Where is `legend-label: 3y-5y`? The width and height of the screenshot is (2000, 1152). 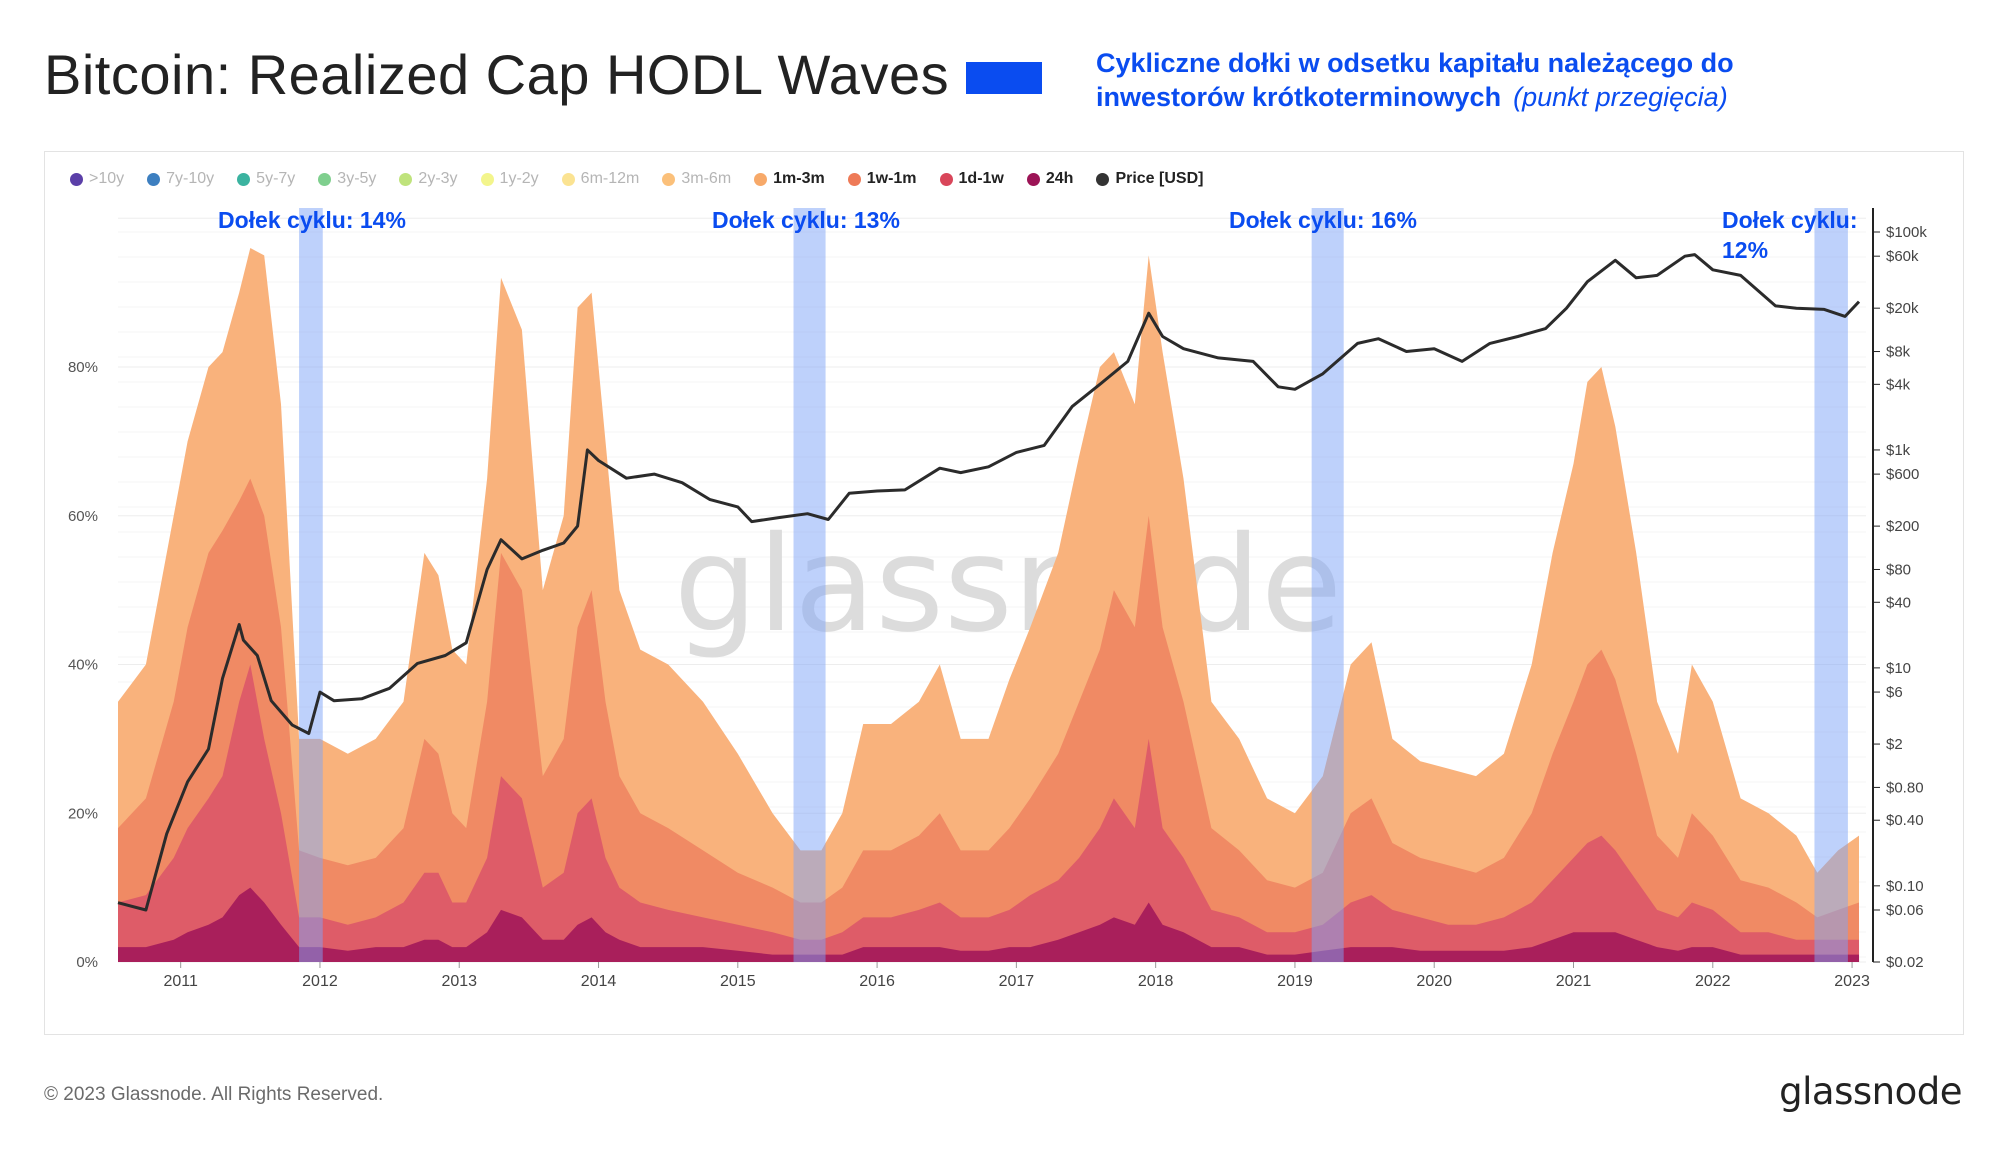
legend-label: 3y-5y is located at coordinates (357, 178).